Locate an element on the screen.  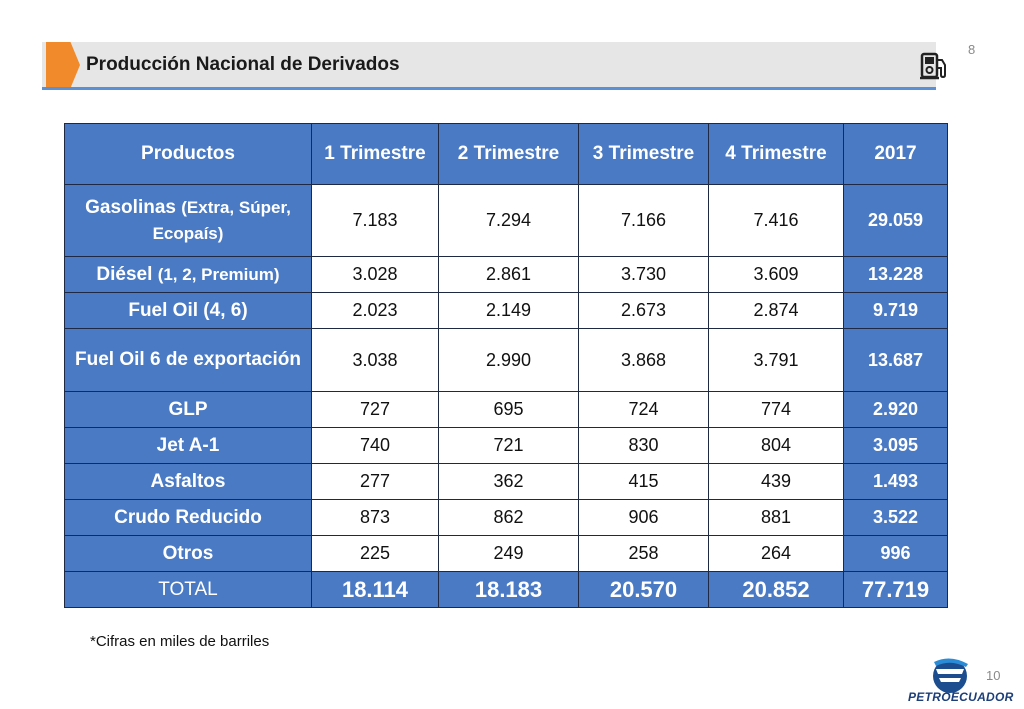
product-detail: (1, 2, Premium) is located at coordinates (218, 274).